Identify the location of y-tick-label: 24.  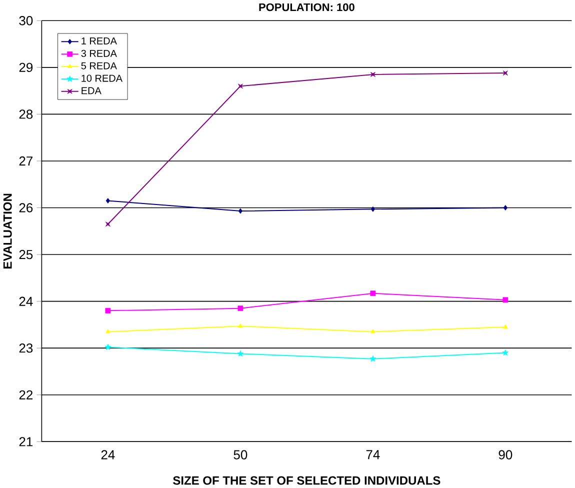
(26, 301).